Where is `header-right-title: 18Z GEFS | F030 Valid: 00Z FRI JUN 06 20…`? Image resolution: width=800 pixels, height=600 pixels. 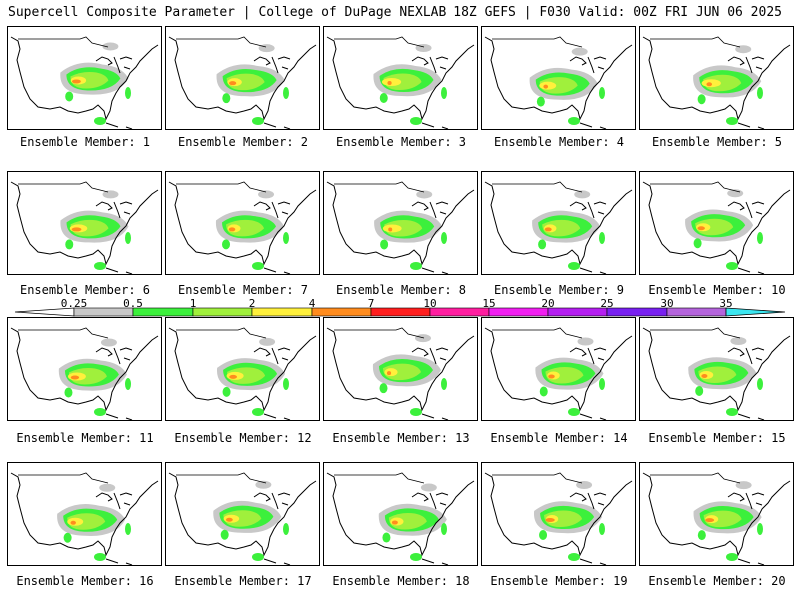 header-right-title: 18Z GEFS | F030 Valid: 00Z FRI JUN 06 20… is located at coordinates (617, 12).